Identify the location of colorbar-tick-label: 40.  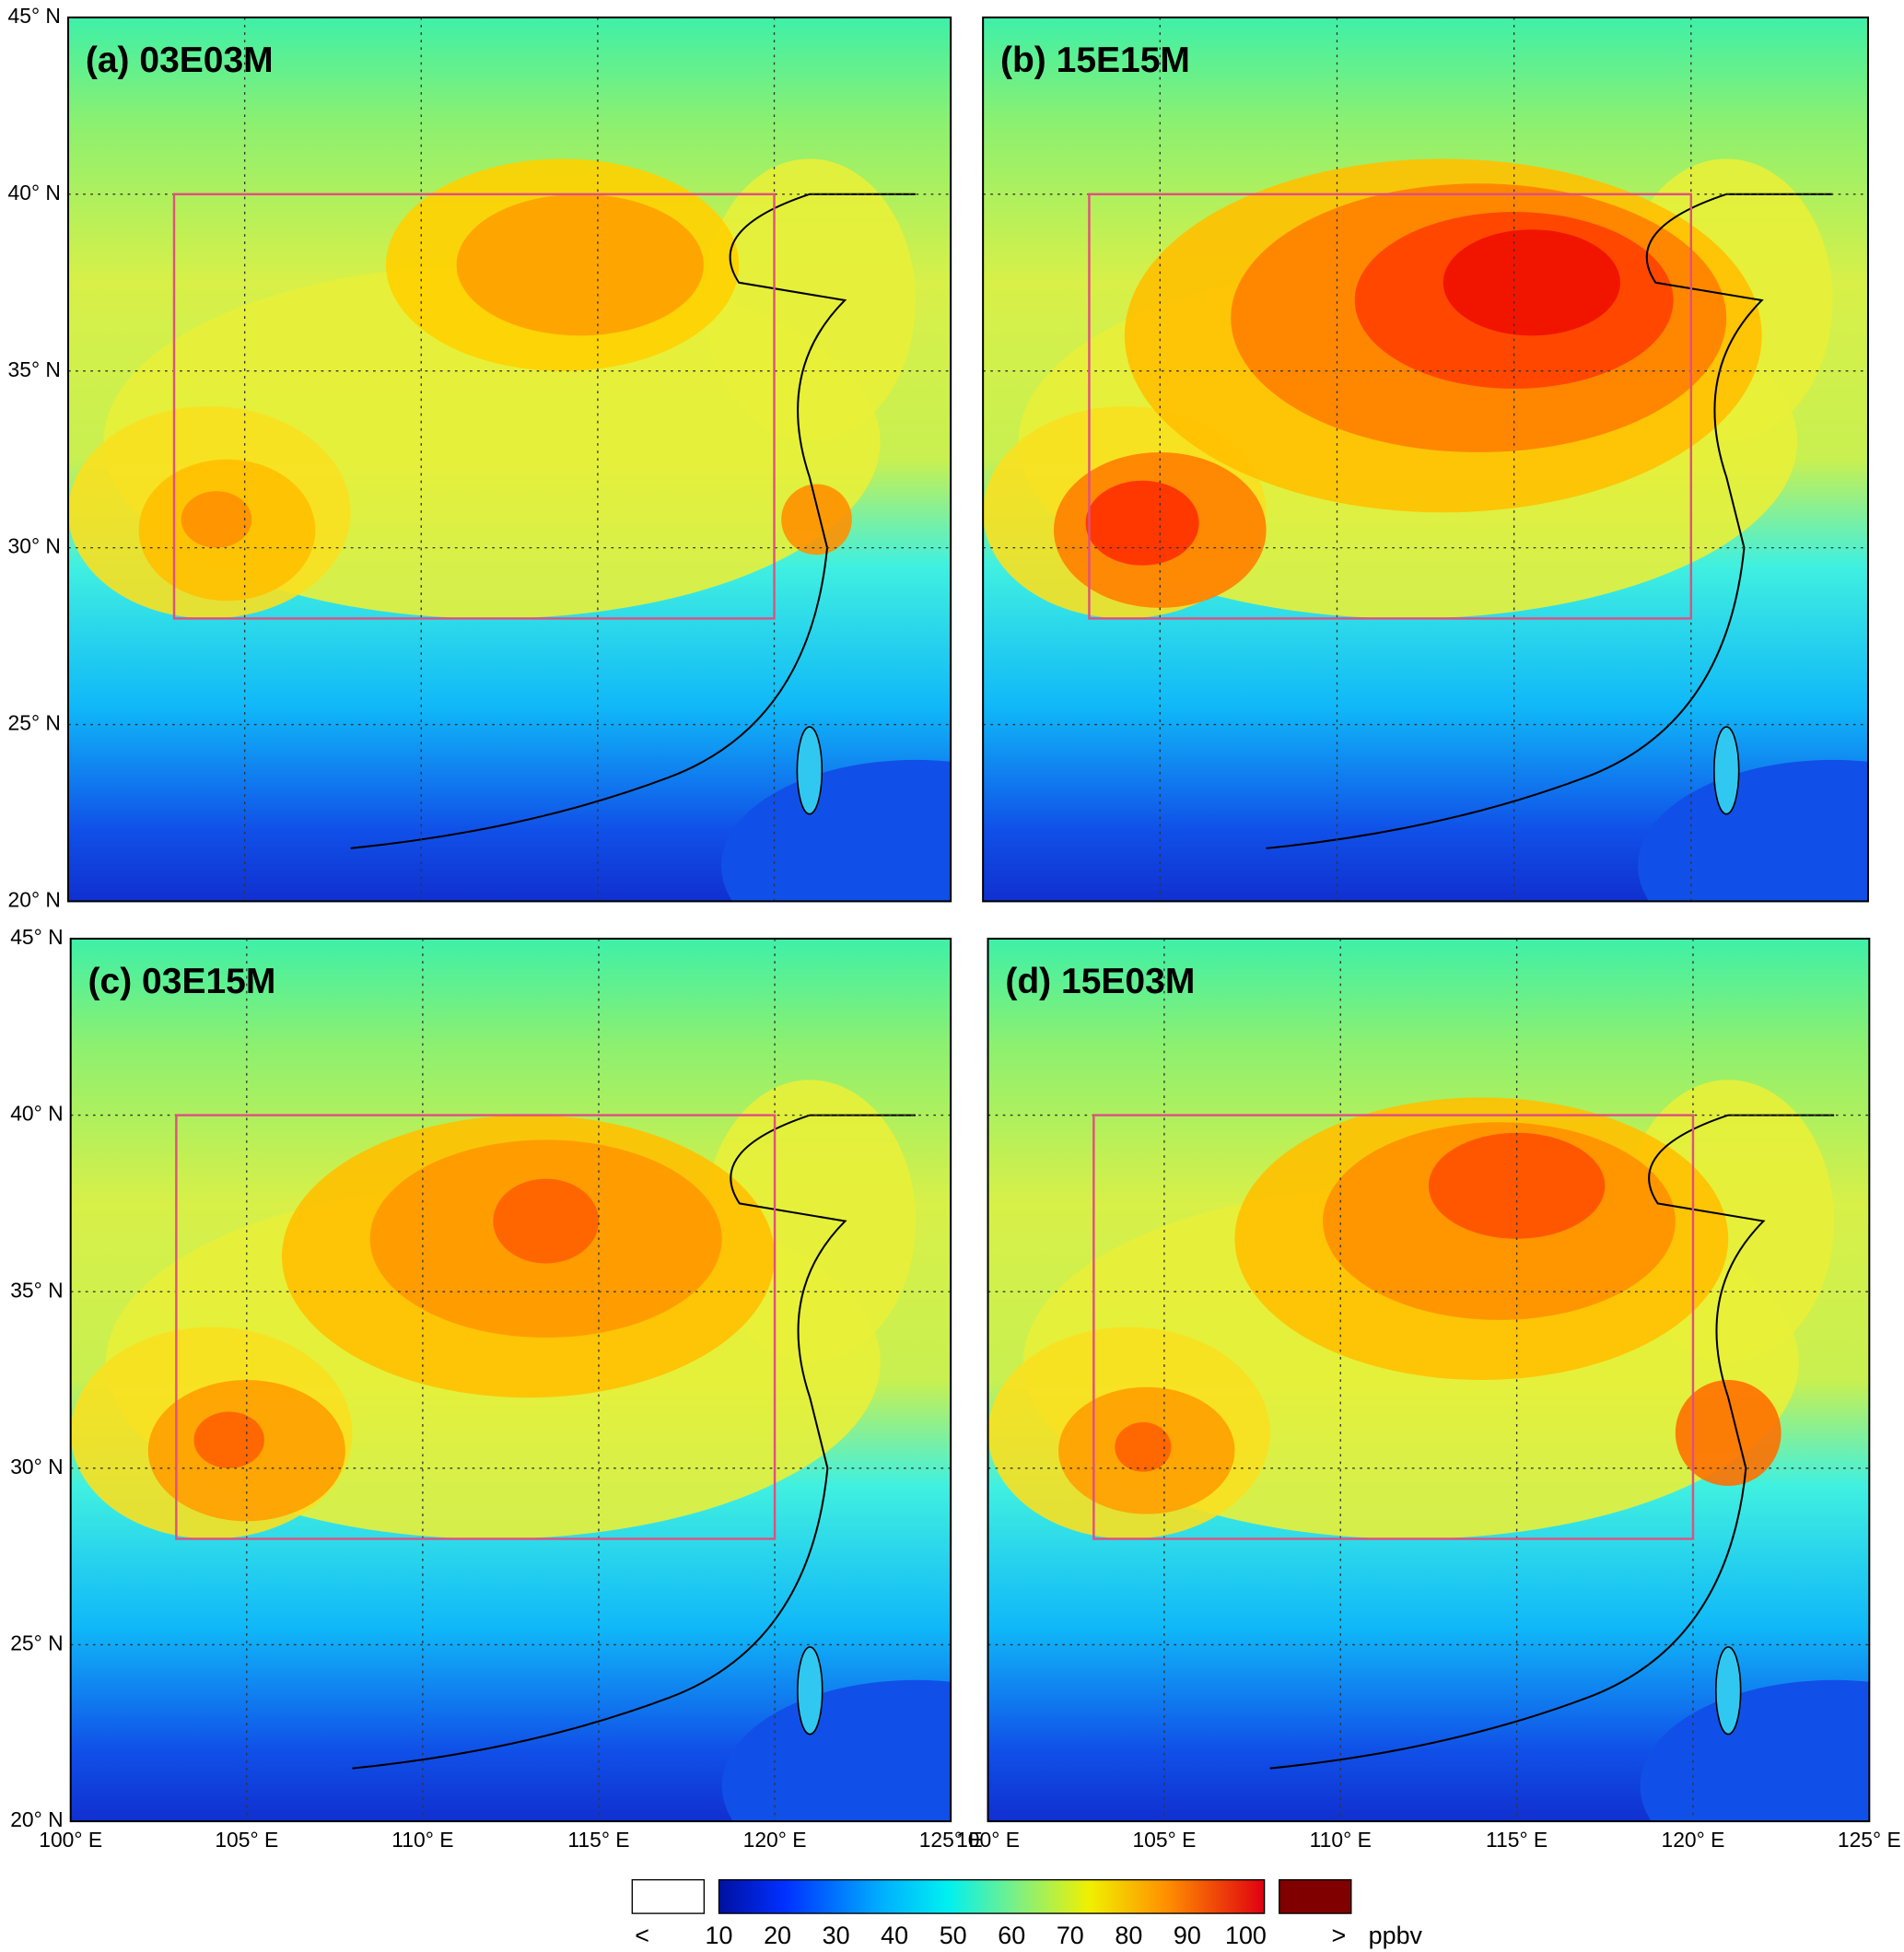
(894, 1935).